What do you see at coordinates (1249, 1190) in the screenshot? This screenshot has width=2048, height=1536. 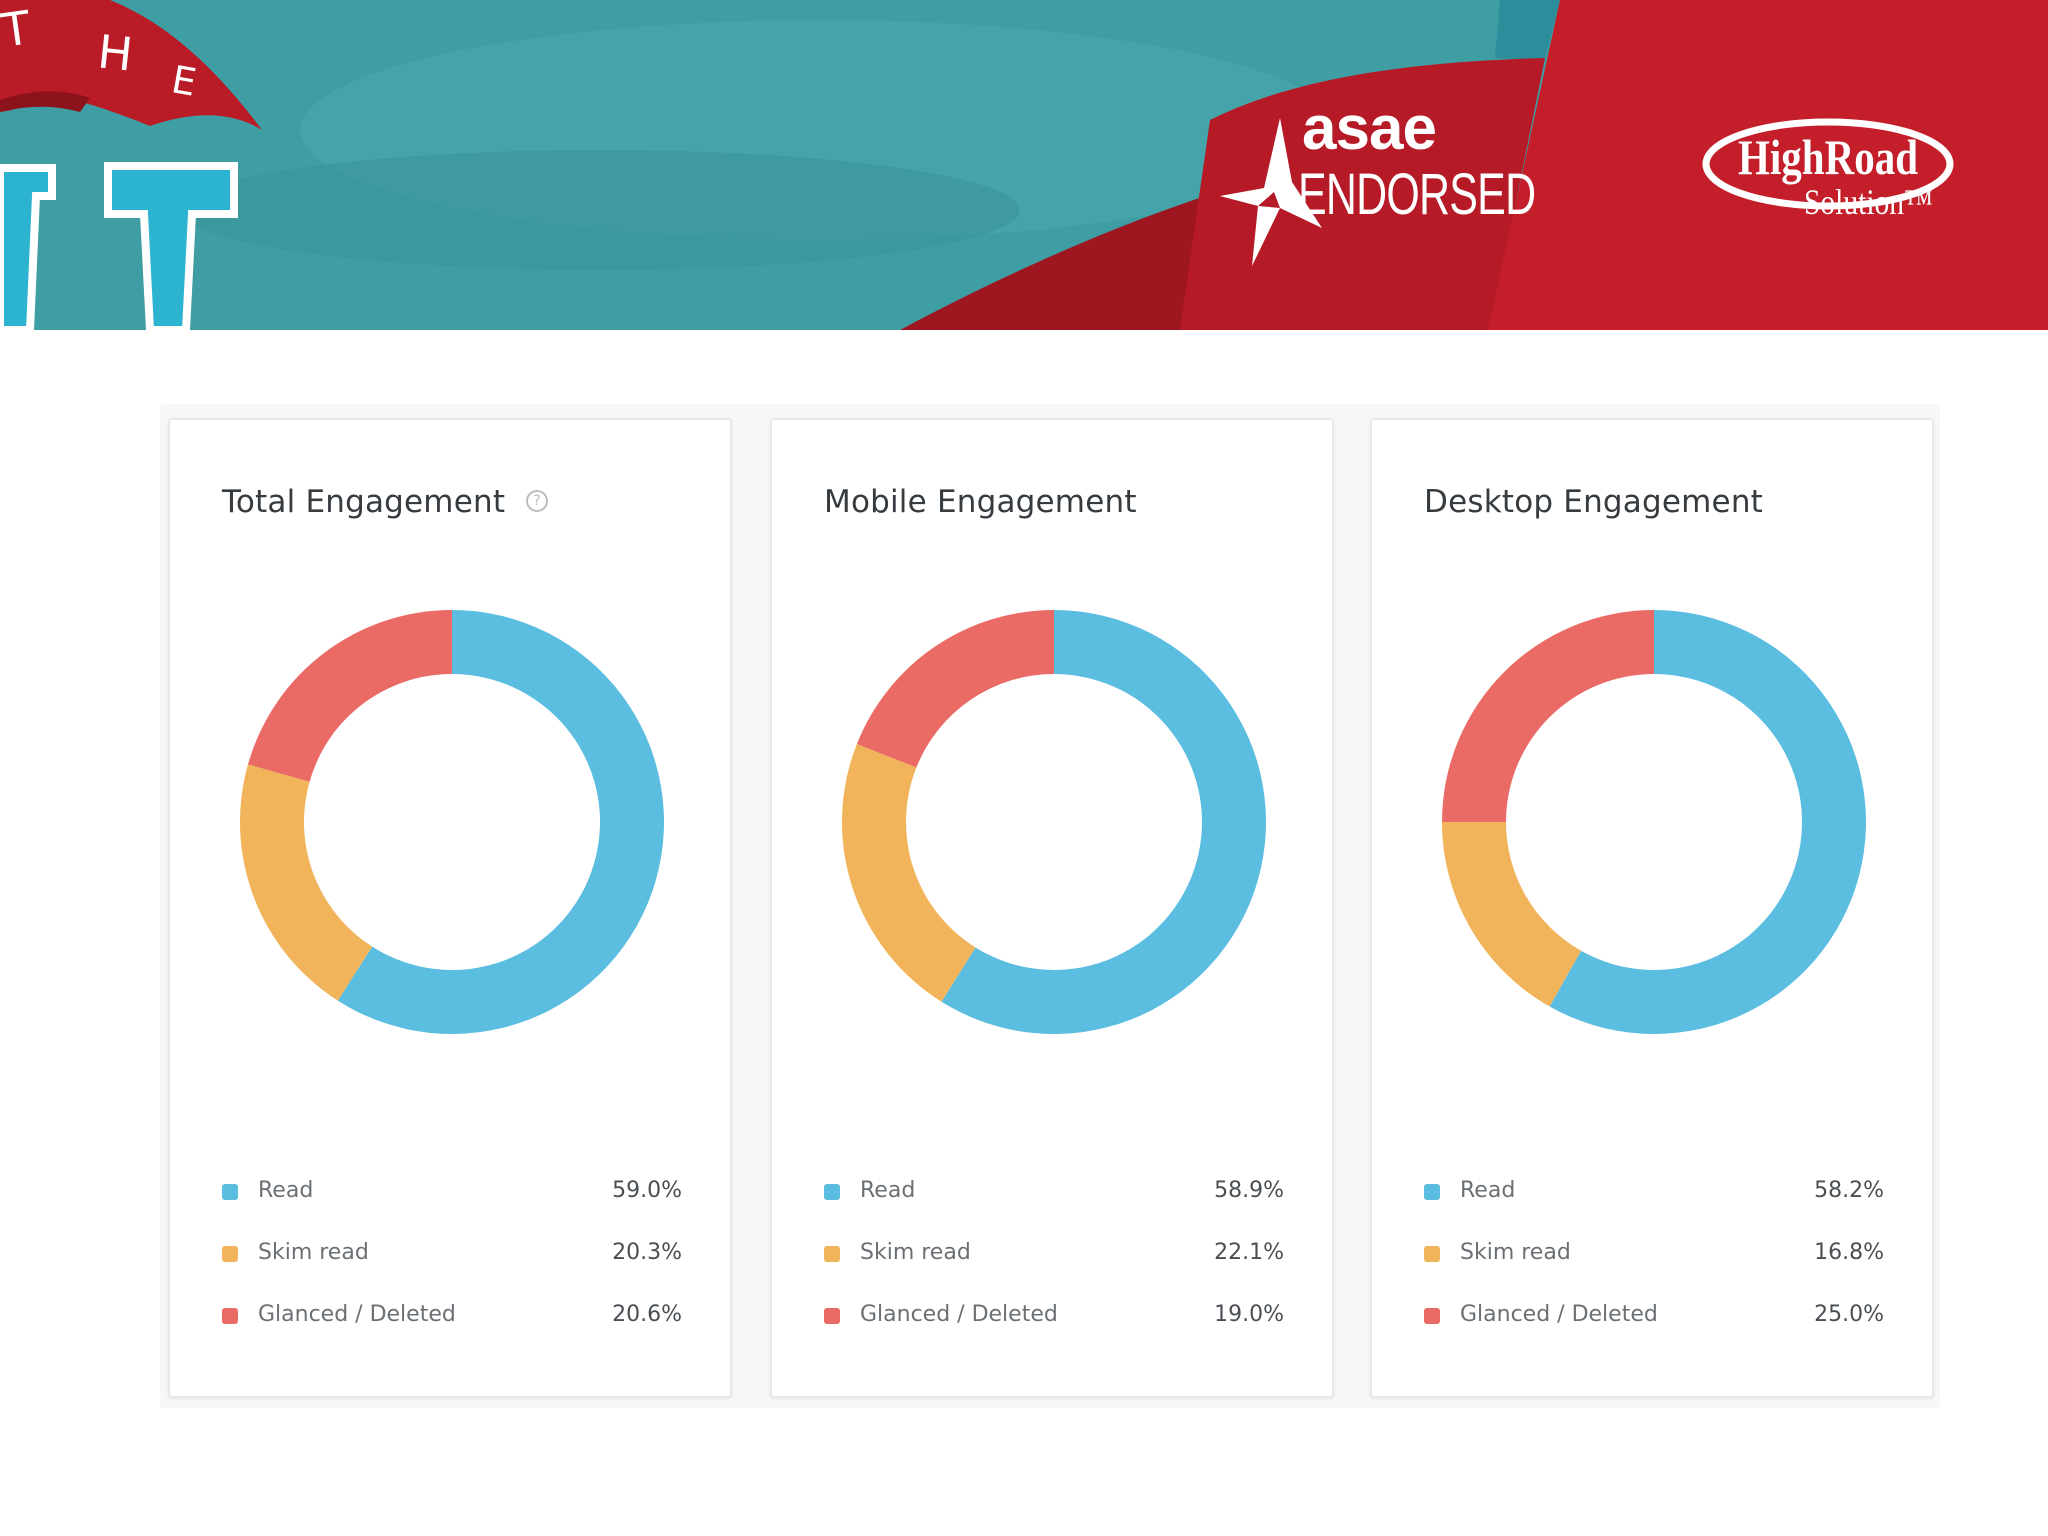 I see `legend-value: 58.9%` at bounding box center [1249, 1190].